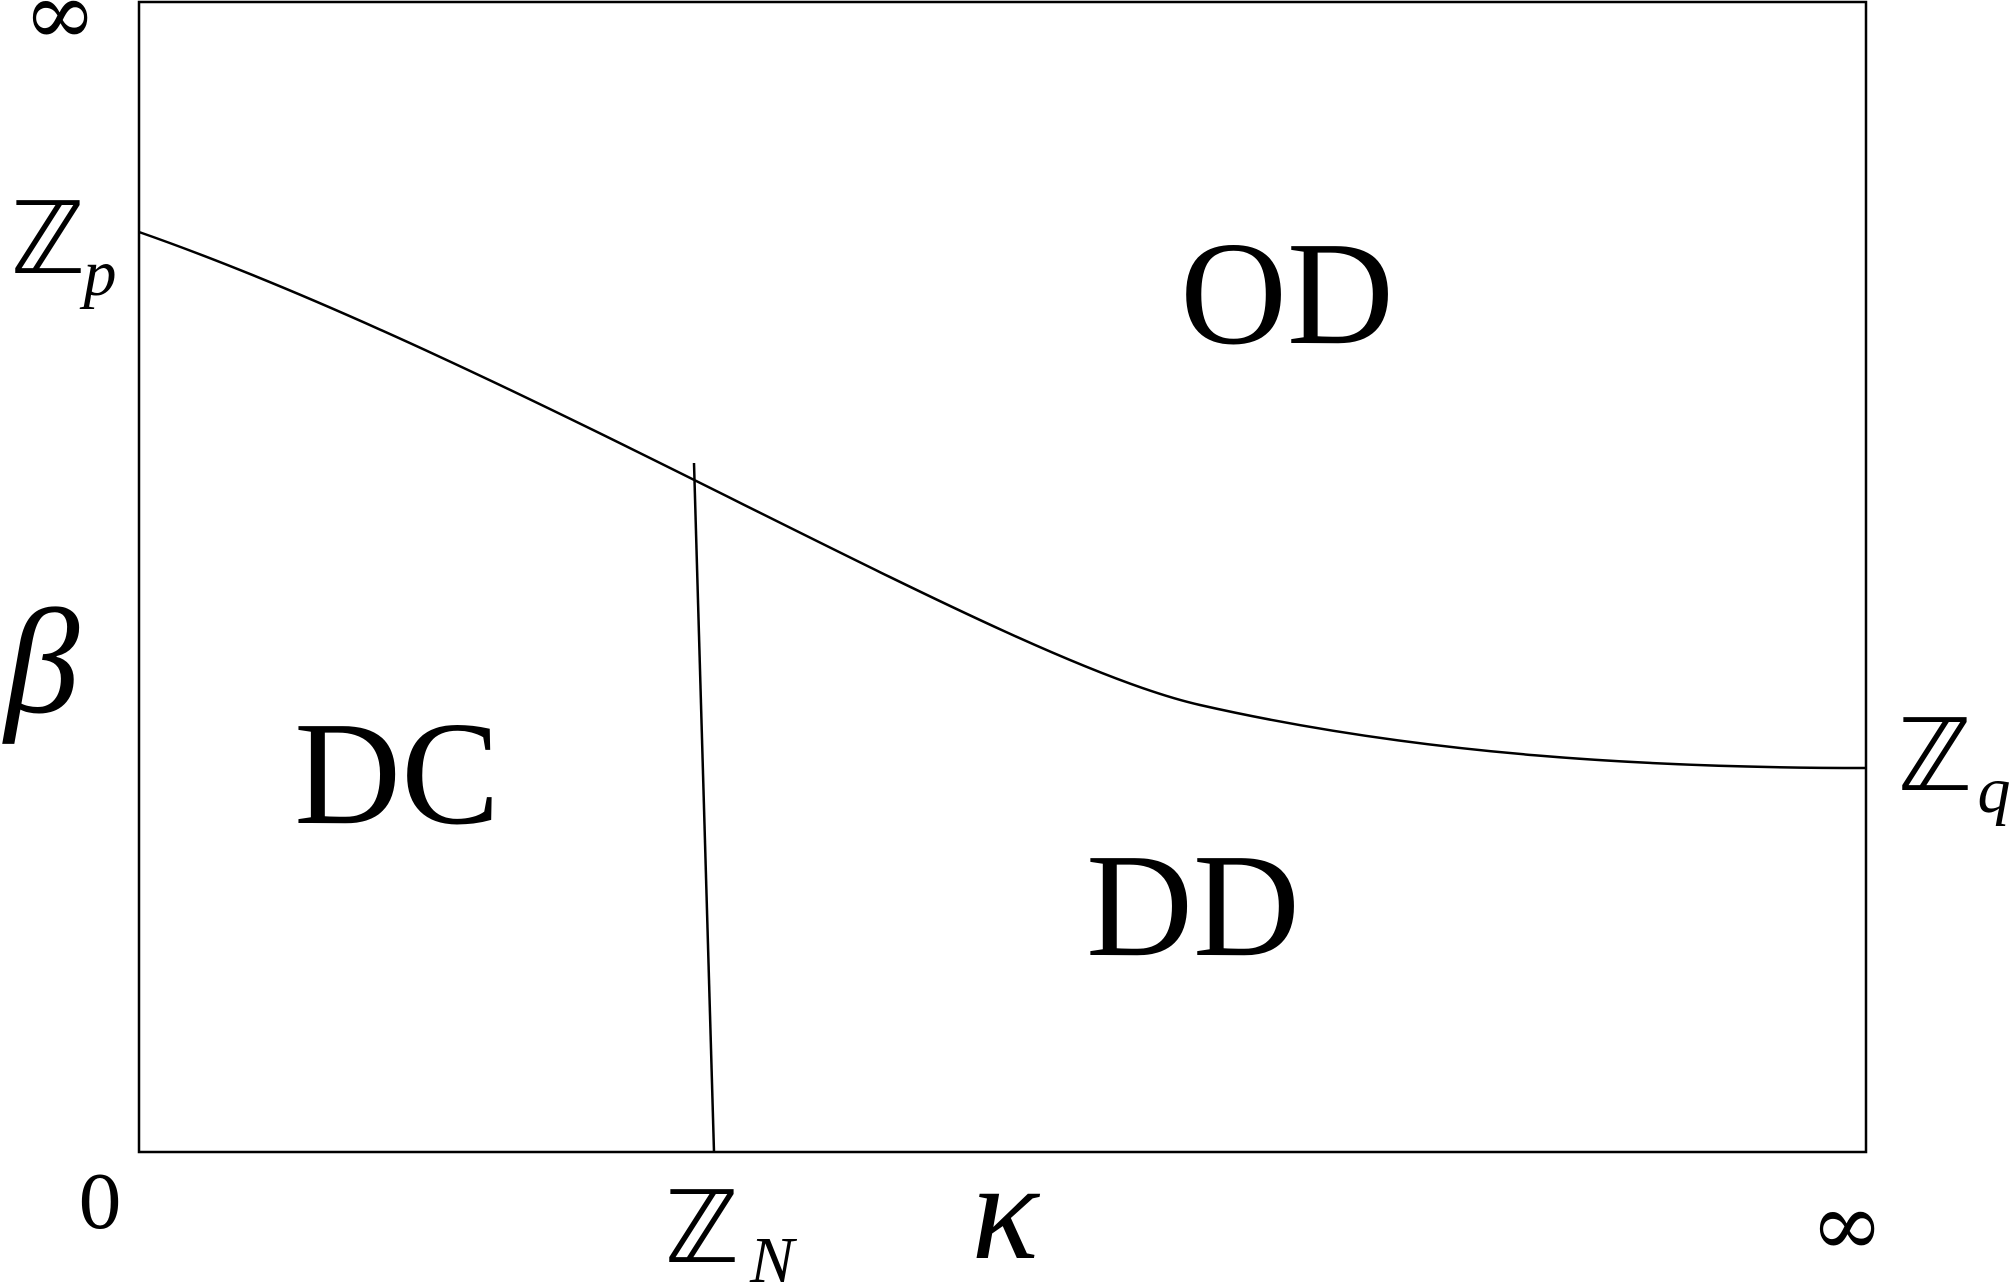  What do you see at coordinates (702, 1227) in the screenshot?
I see `zn-symbol: ℤ` at bounding box center [702, 1227].